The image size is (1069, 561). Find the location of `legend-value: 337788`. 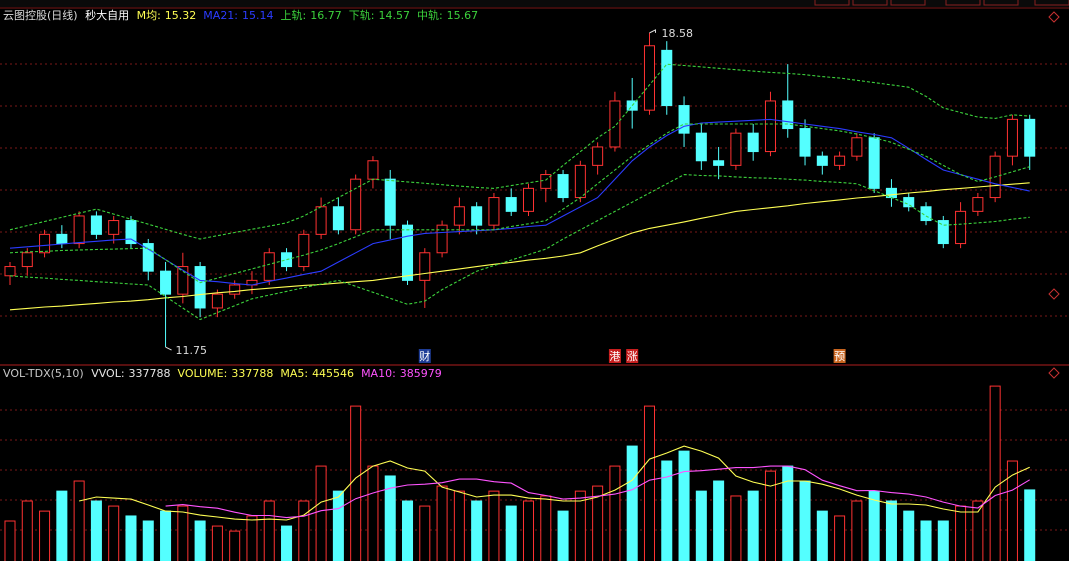

legend-value: 337788 is located at coordinates (149, 373).